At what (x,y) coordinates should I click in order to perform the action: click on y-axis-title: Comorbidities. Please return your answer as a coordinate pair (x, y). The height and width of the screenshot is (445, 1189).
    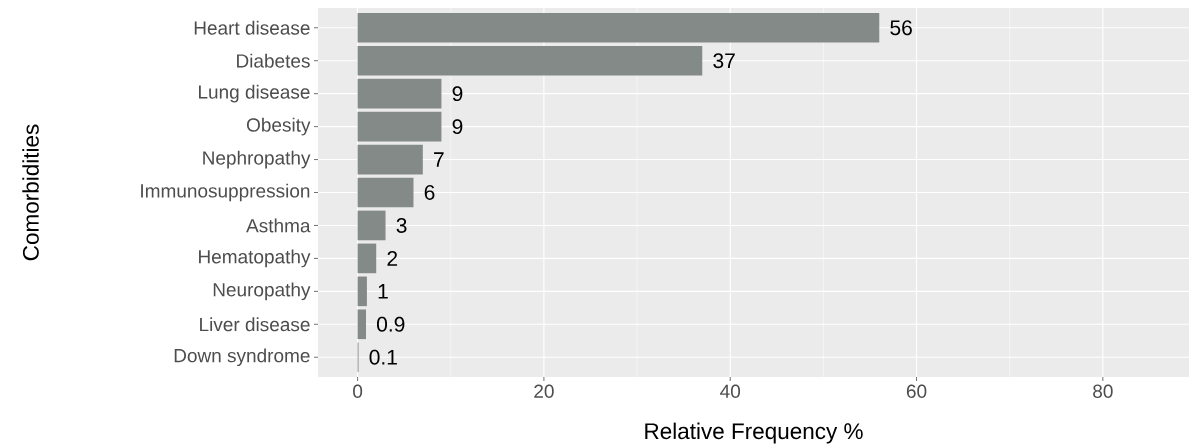
    Looking at the image, I should click on (30, 192).